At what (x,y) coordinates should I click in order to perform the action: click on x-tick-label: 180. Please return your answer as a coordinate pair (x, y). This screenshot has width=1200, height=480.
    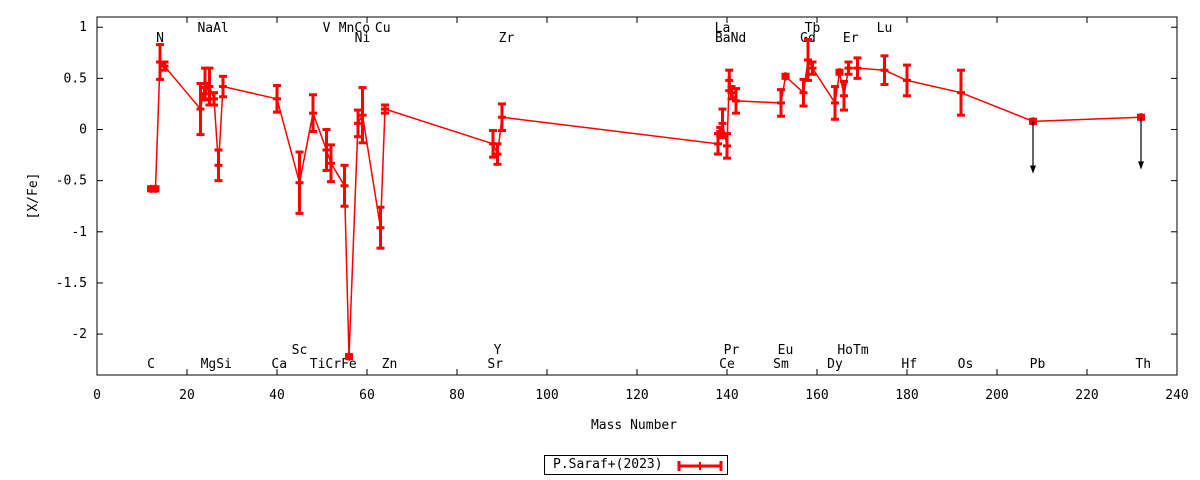
    Looking at the image, I should click on (906, 395).